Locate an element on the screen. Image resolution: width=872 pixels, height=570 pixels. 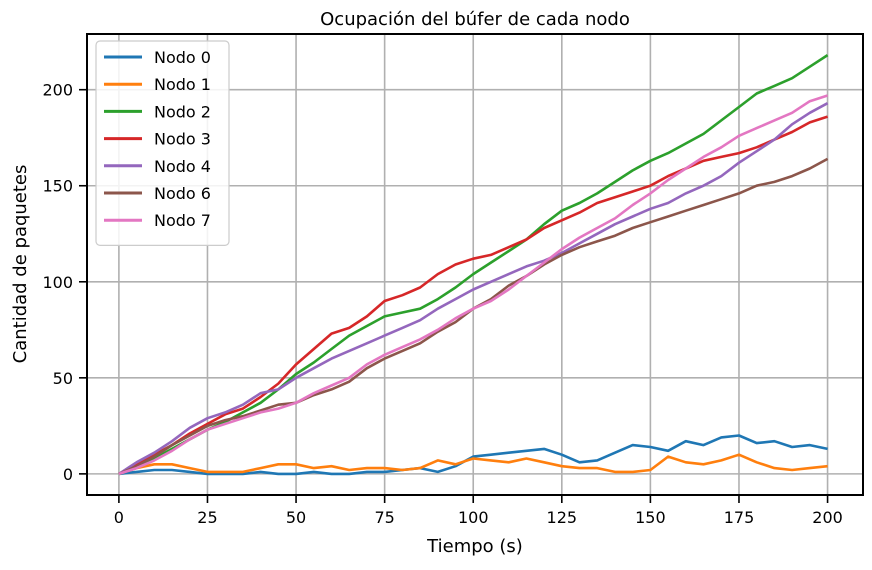
y-tick-label: 200 is located at coordinates (57, 90).